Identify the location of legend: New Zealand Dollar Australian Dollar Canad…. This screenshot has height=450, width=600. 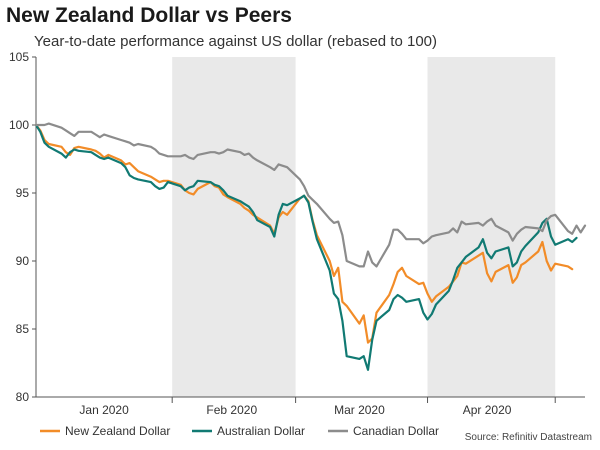
(239, 431).